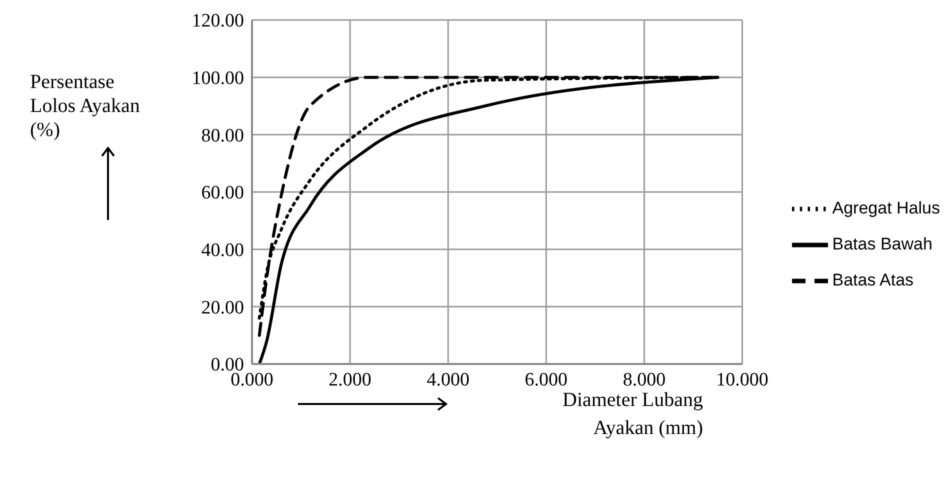 Image resolution: width=952 pixels, height=482 pixels. Describe the element at coordinates (886, 208) in the screenshot. I see `legend-label: Agregat Halus` at that location.